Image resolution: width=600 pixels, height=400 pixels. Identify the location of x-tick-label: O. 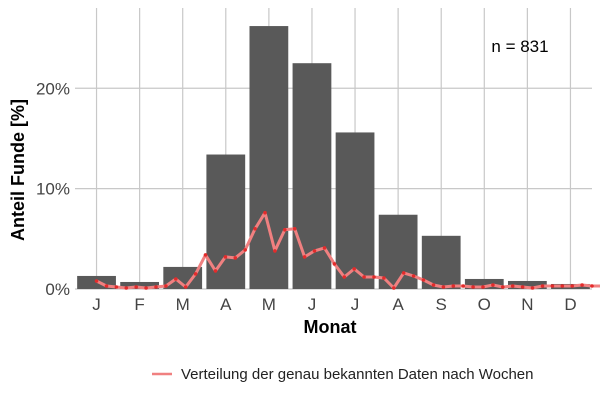
(484, 304).